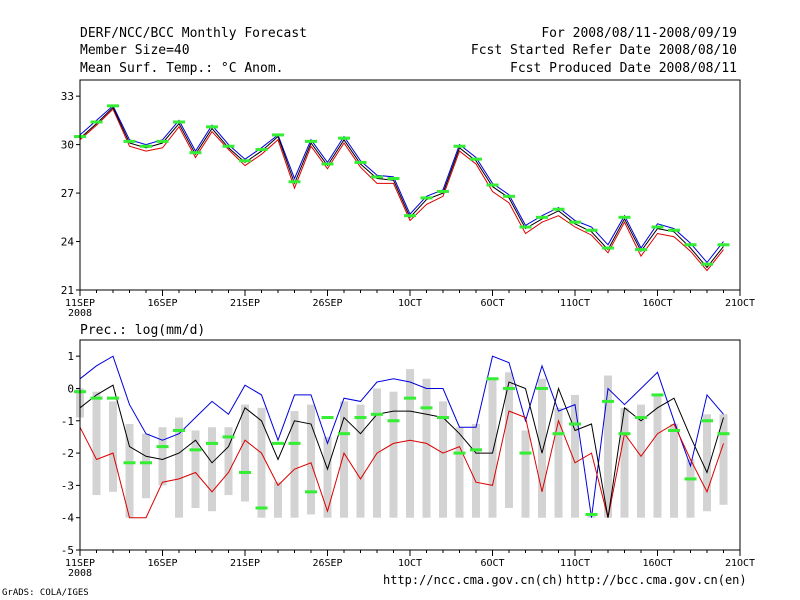  I want to click on temp-x-tick-label: 11OCT, so click(575, 303).